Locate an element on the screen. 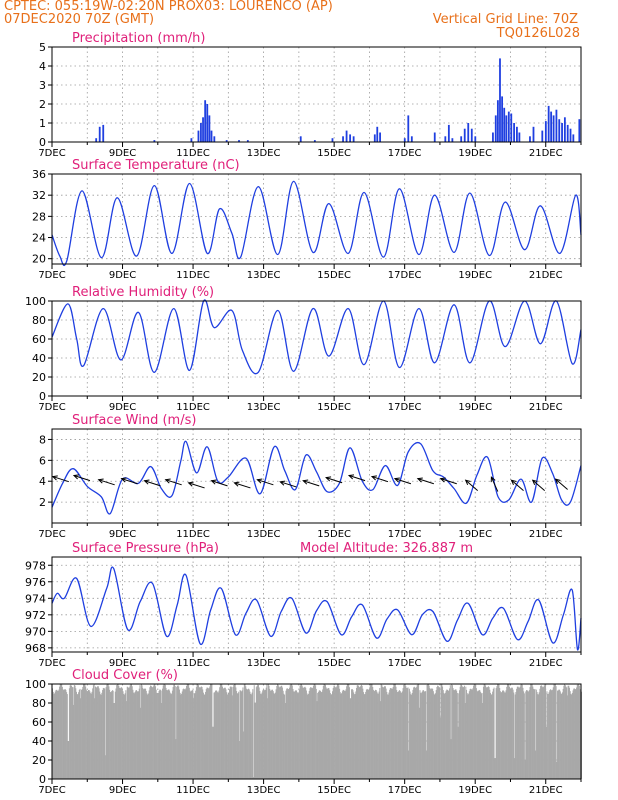 This screenshot has width=618, height=800. precipitation-ytick-label: 1 is located at coordinates (42, 123).